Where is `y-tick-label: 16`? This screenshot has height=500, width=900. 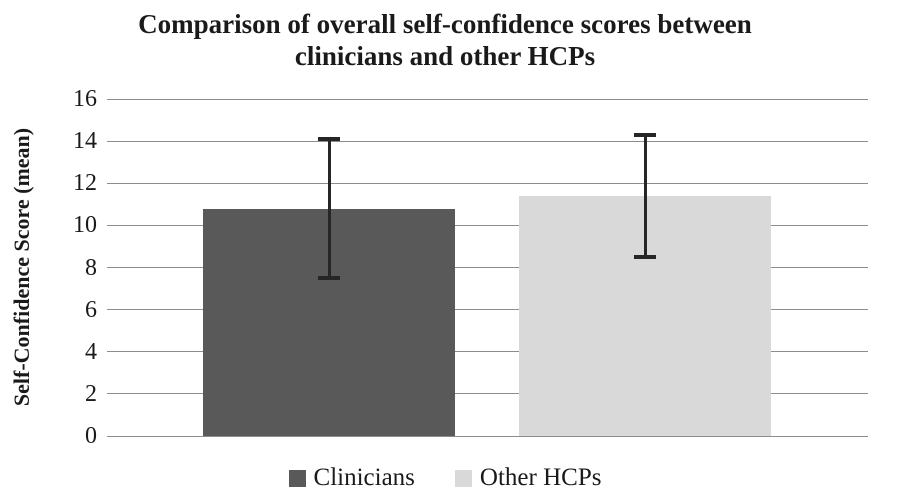 y-tick-label: 16 is located at coordinates (85, 99).